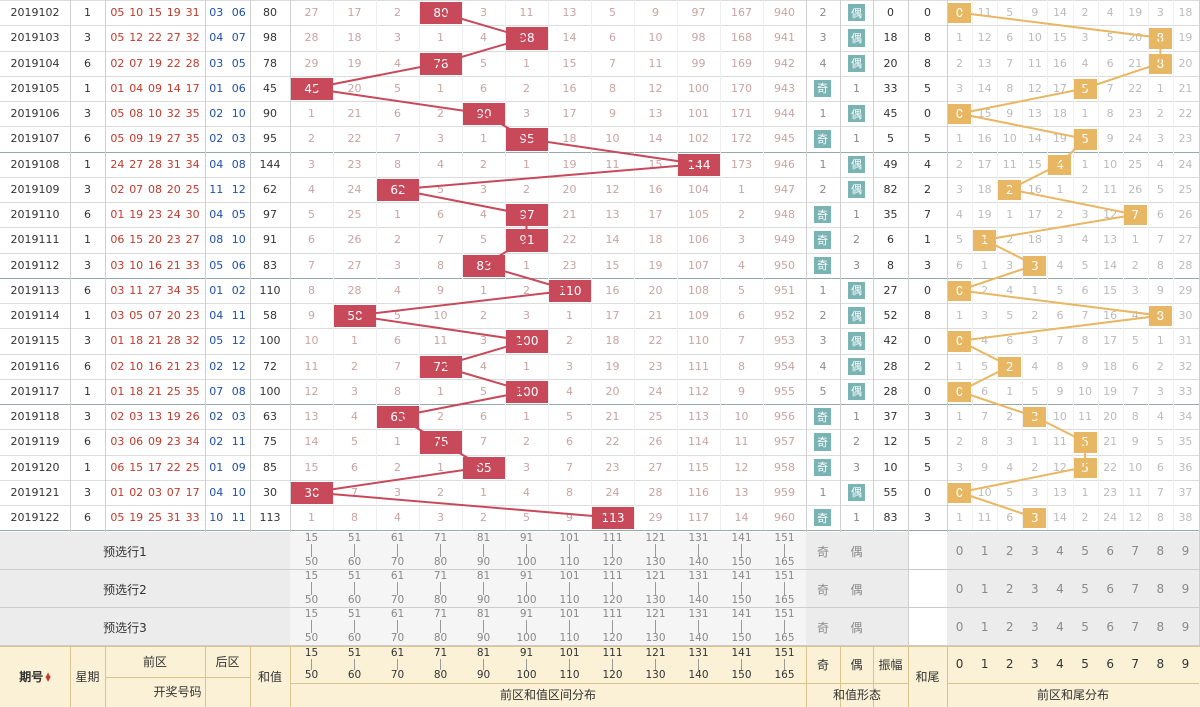 The height and width of the screenshot is (707, 1200). I want to click on tail-miss: 8, so click(985, 442).